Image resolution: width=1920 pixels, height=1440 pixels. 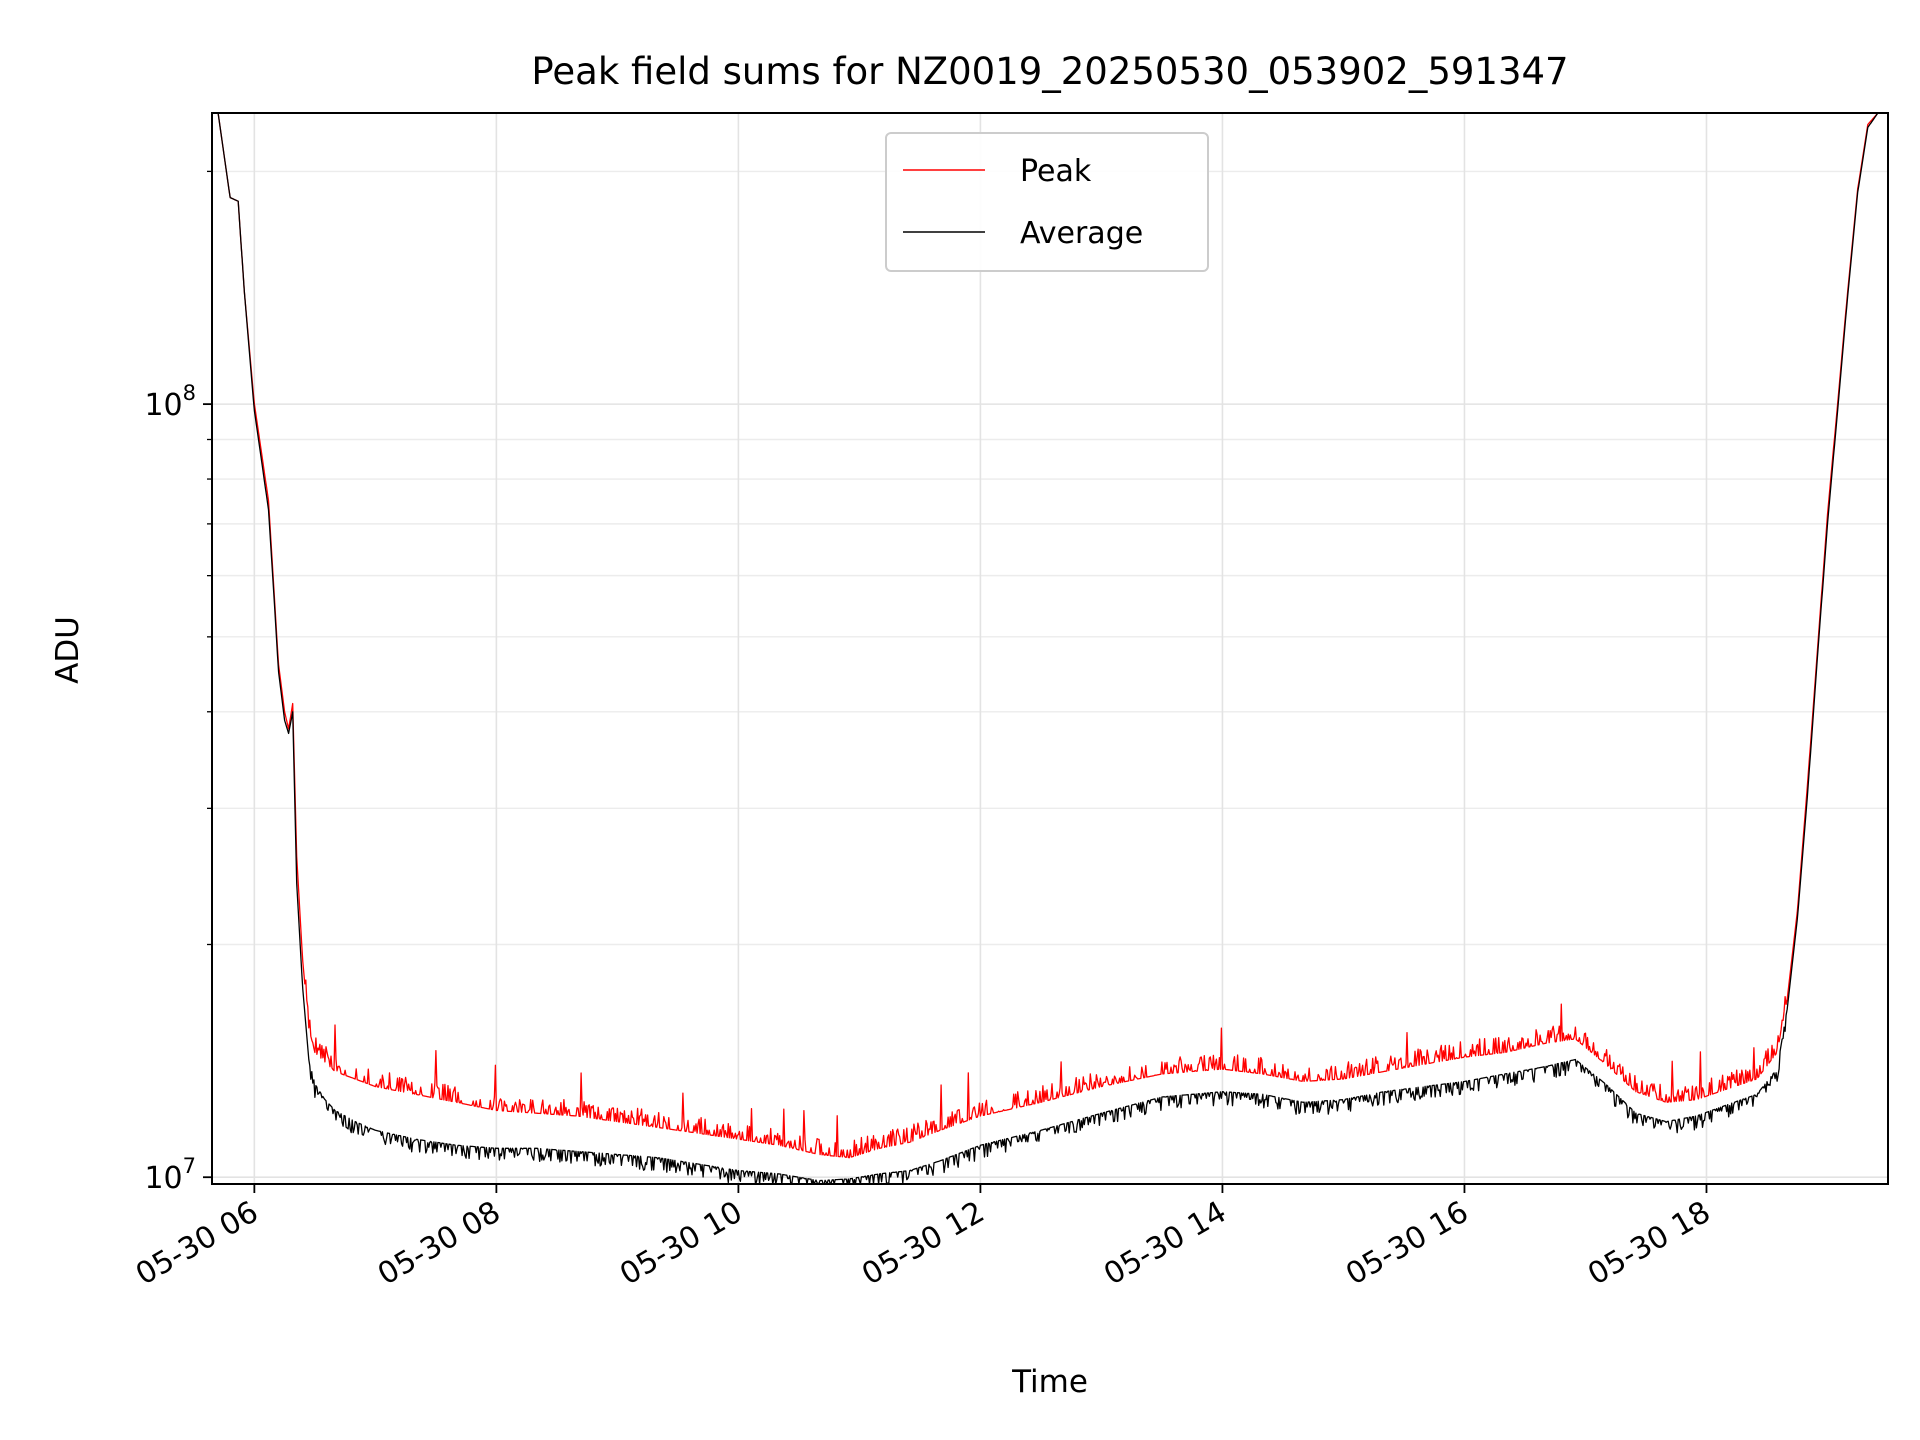 I want to click on x-tick-label: 05-30 16, so click(x=1407, y=1244).